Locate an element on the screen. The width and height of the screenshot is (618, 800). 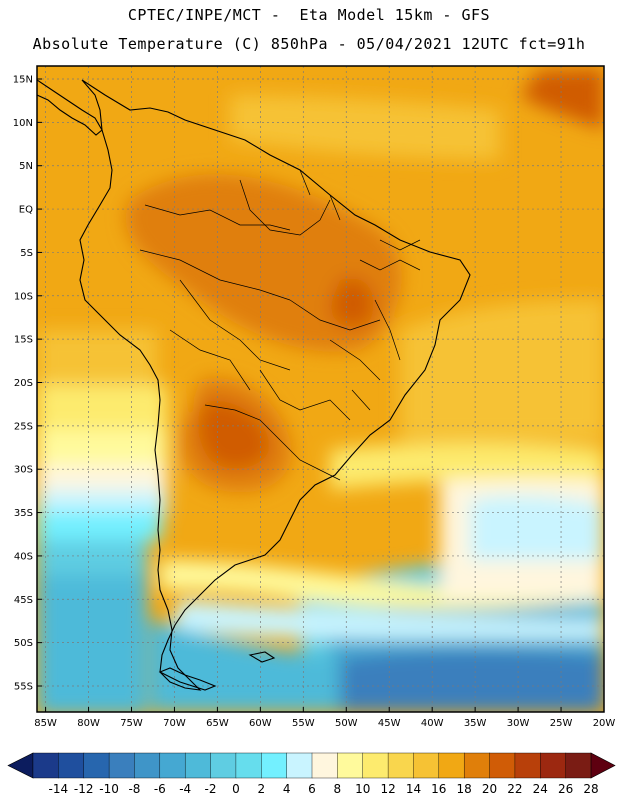
tierra-del-fuego-outline is located at coordinates (187, 679).